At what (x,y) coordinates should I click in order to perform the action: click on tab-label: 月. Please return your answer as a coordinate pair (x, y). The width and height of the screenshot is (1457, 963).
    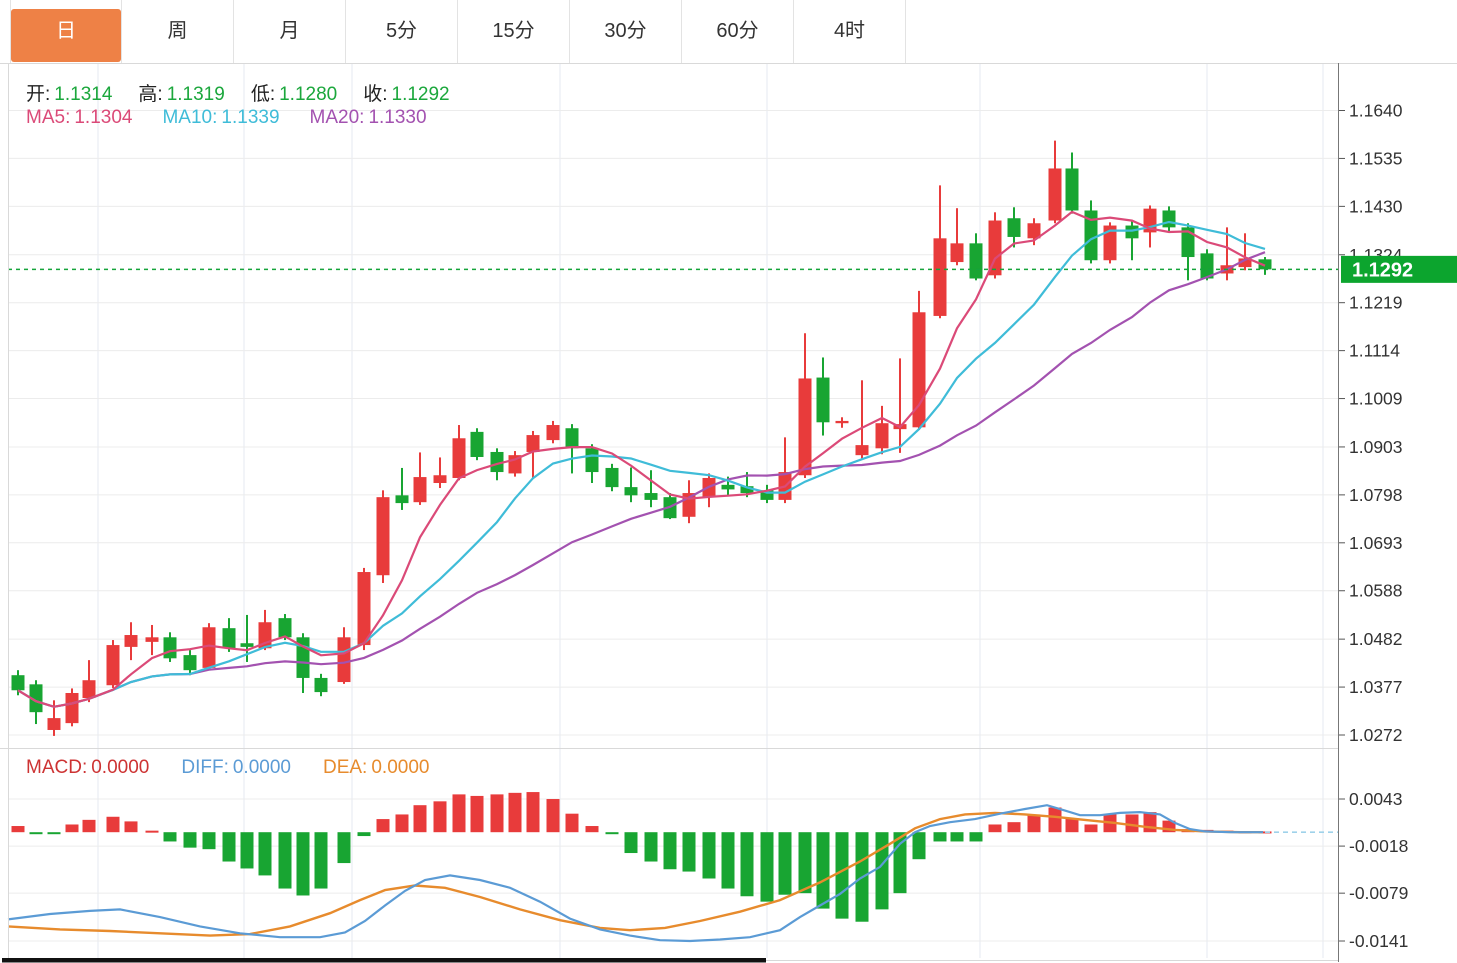
    Looking at the image, I should click on (289, 31).